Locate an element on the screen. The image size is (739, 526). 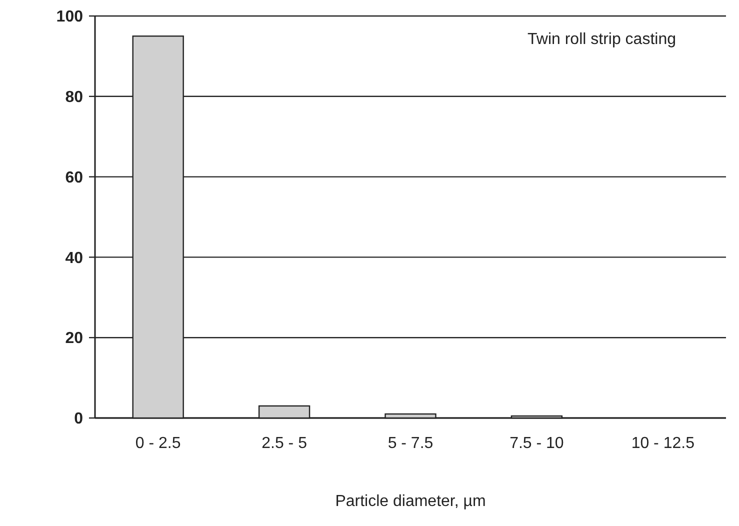
x-axis-title: Particle diameter, µm is located at coordinates (410, 501).